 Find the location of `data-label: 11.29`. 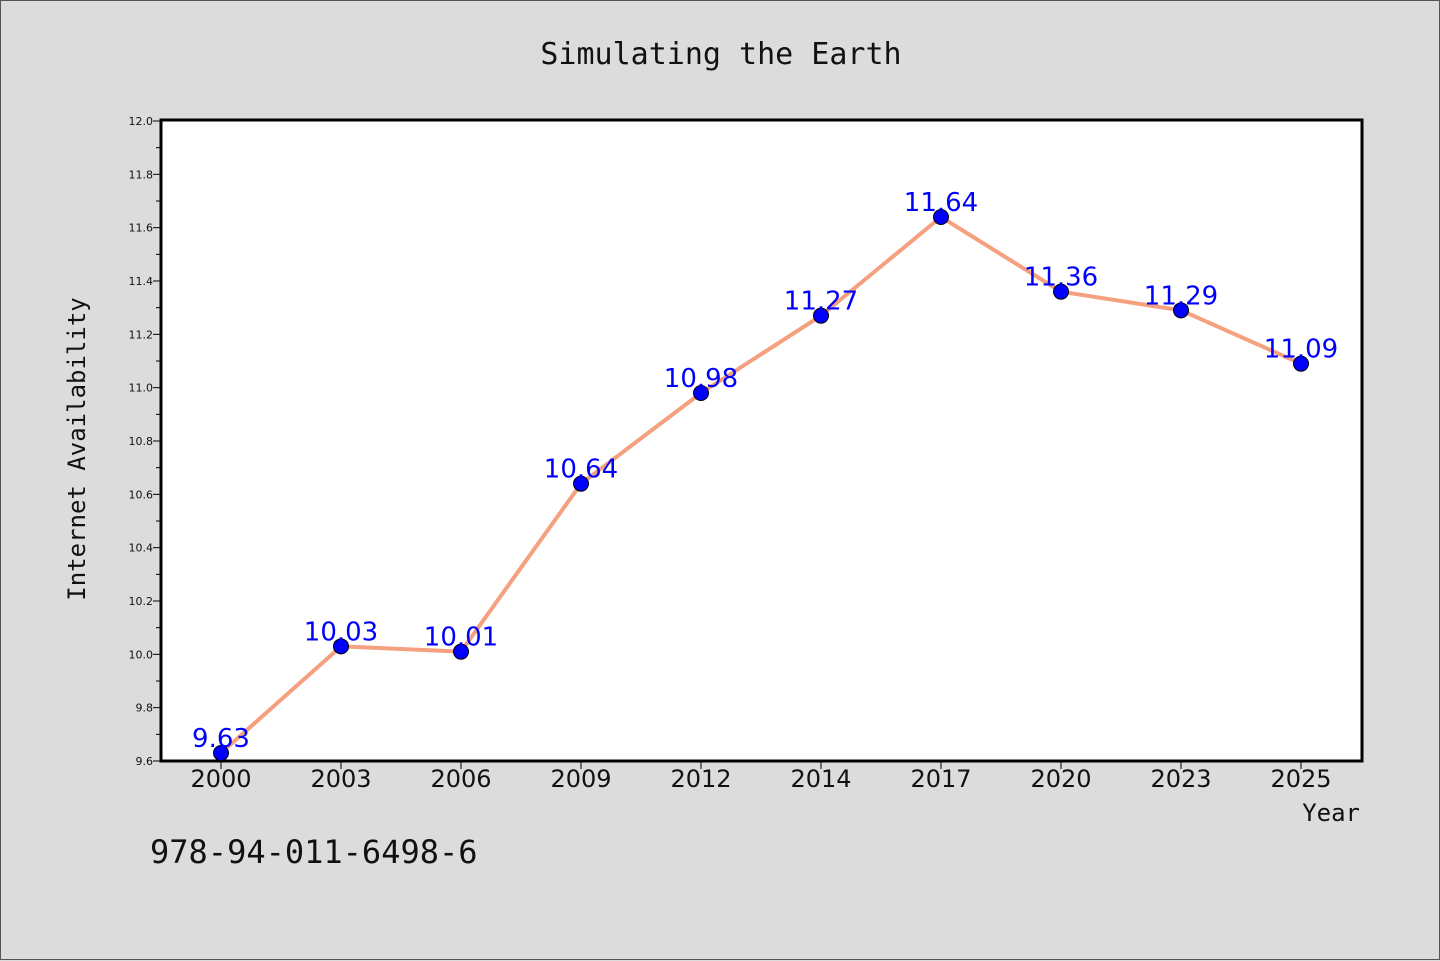

data-label: 11.29 is located at coordinates (1181, 296).